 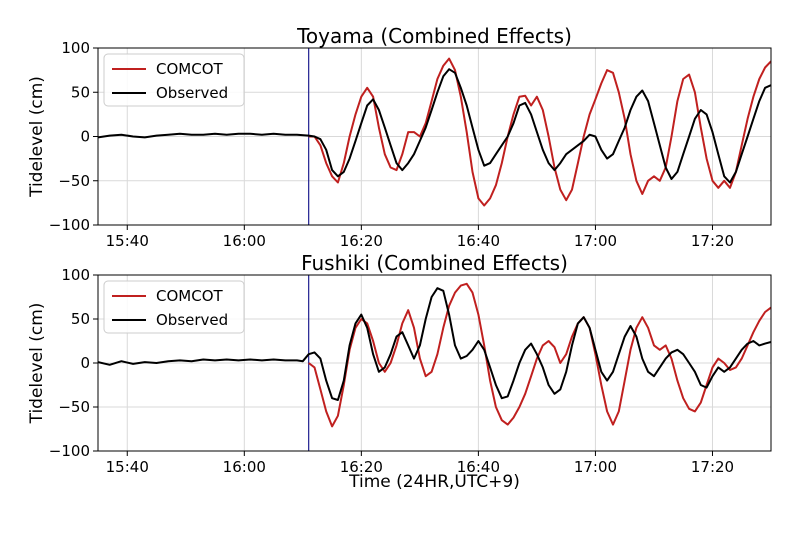 I want to click on fushiki-x-tick-label: 16:40, so click(x=478, y=467).